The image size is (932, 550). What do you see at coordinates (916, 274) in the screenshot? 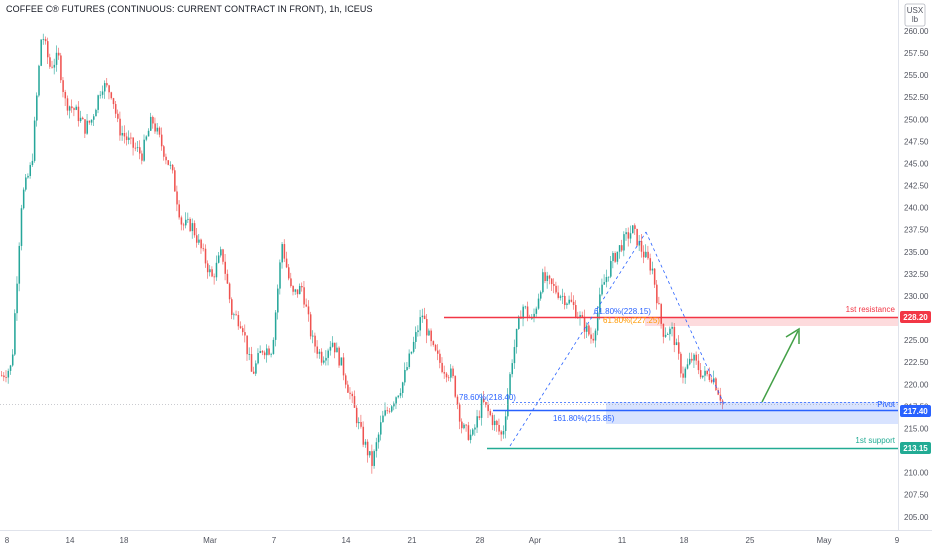
I see `price-tick-label: 232.50` at bounding box center [916, 274].